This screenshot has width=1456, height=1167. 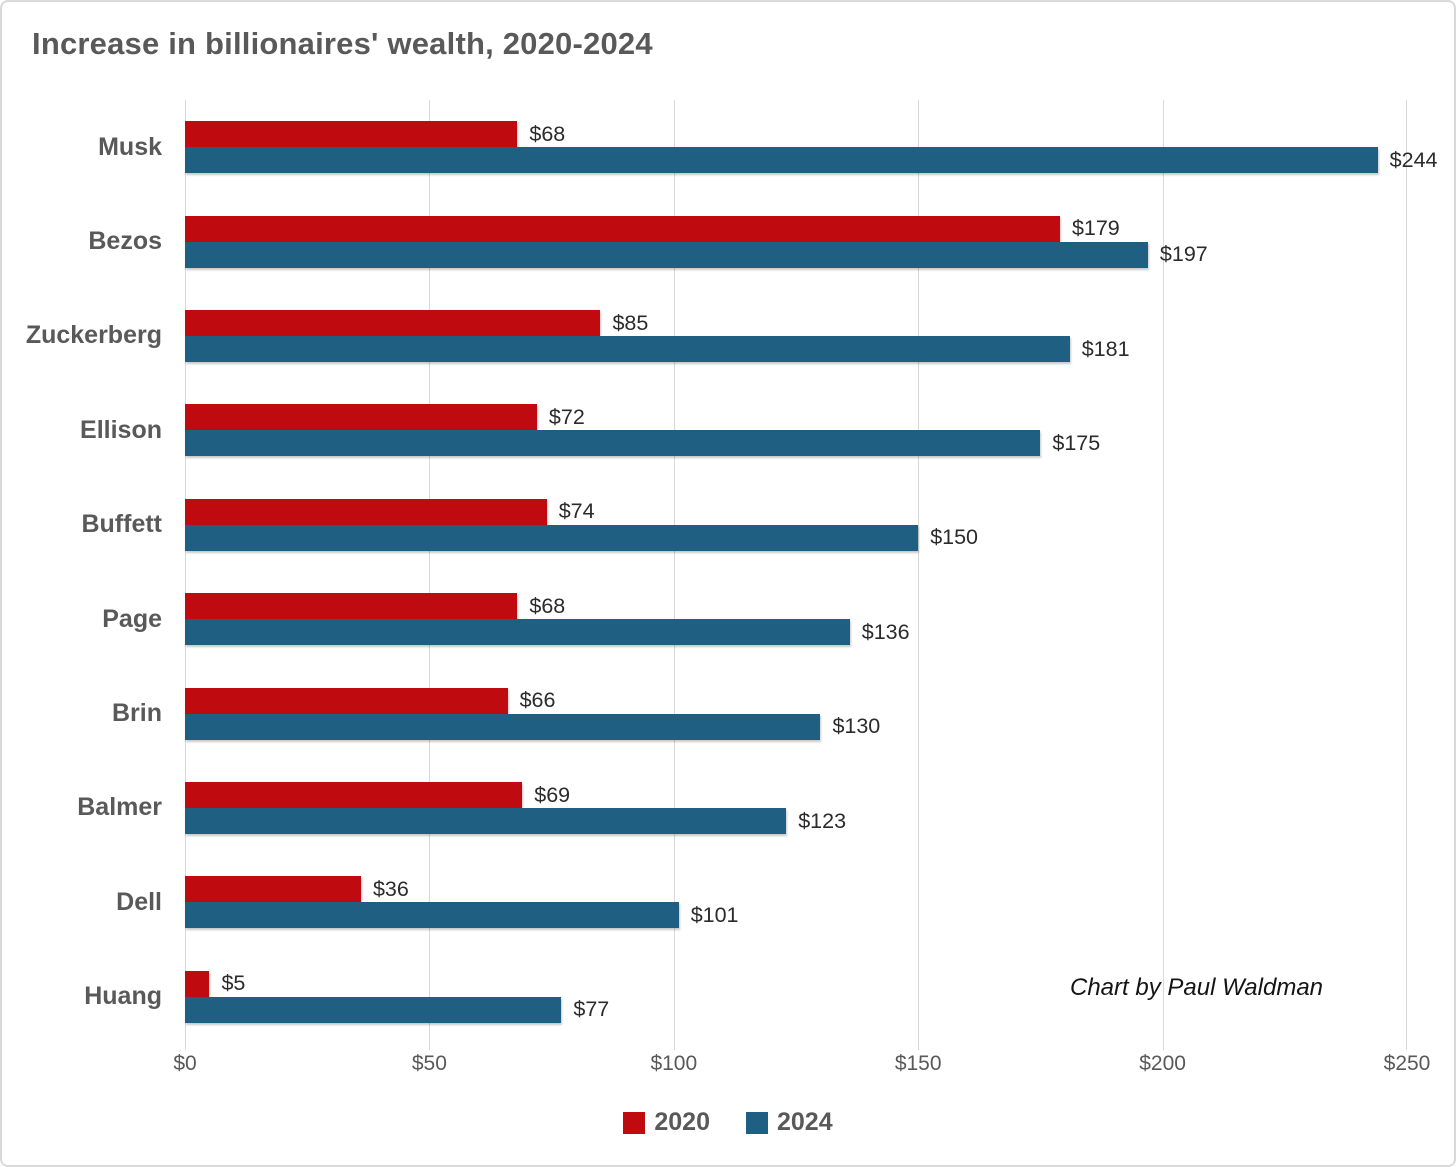 I want to click on bar-2020-ellison, so click(x=361, y=417).